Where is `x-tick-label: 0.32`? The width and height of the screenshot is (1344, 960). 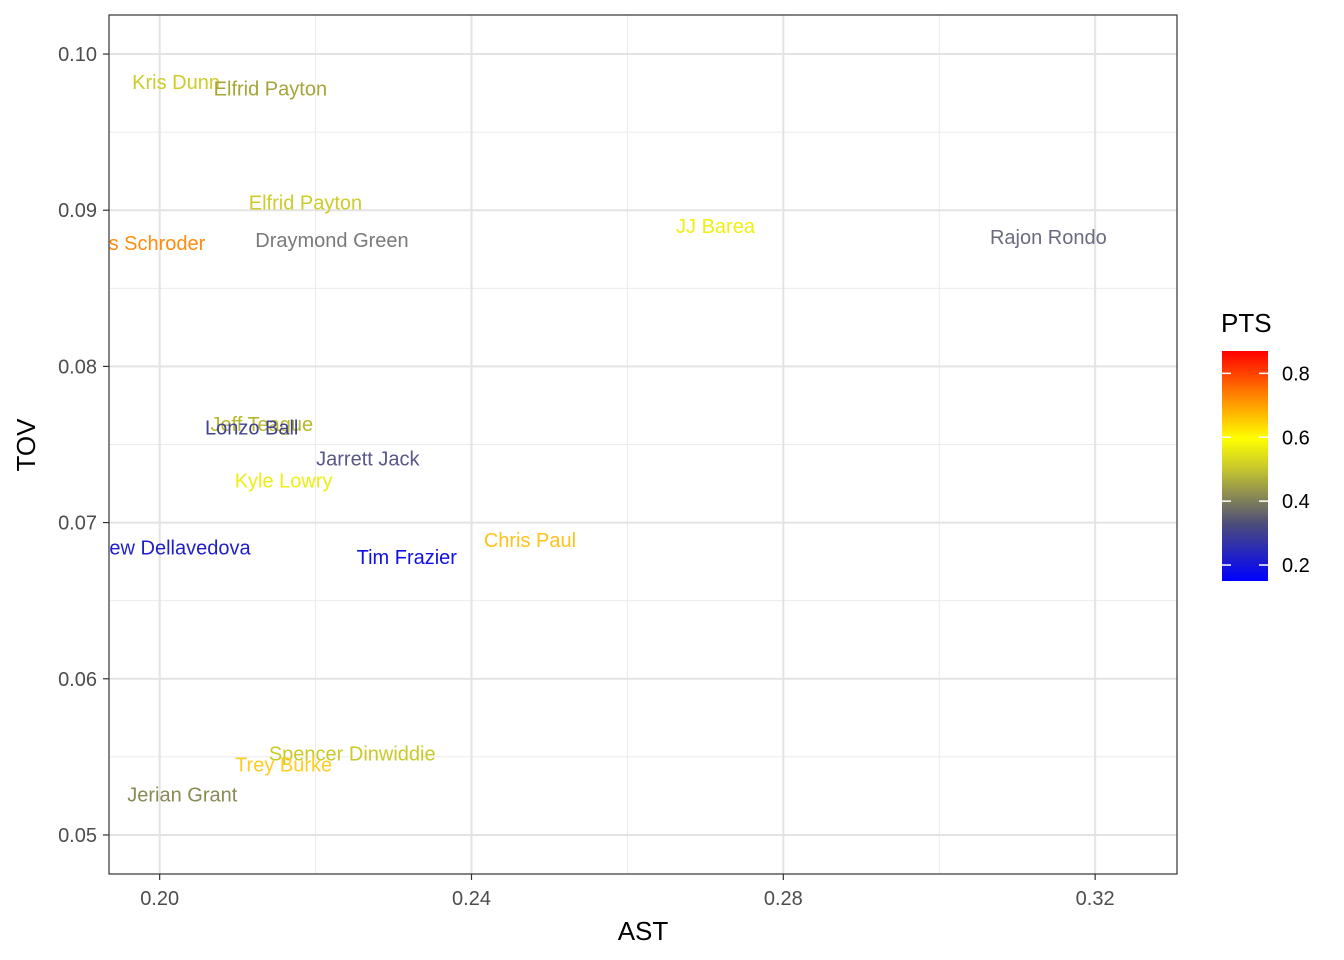
x-tick-label: 0.32 is located at coordinates (1095, 899).